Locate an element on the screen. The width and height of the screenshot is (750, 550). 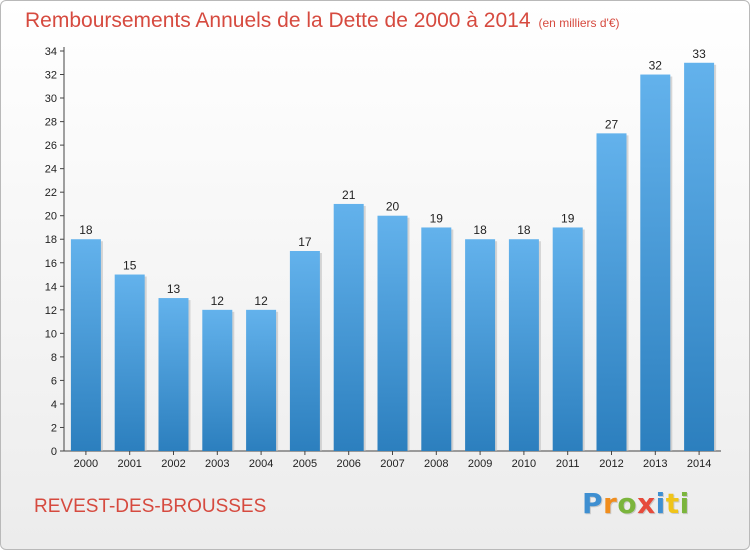
bar-value-label: 17 is located at coordinates (305, 242).